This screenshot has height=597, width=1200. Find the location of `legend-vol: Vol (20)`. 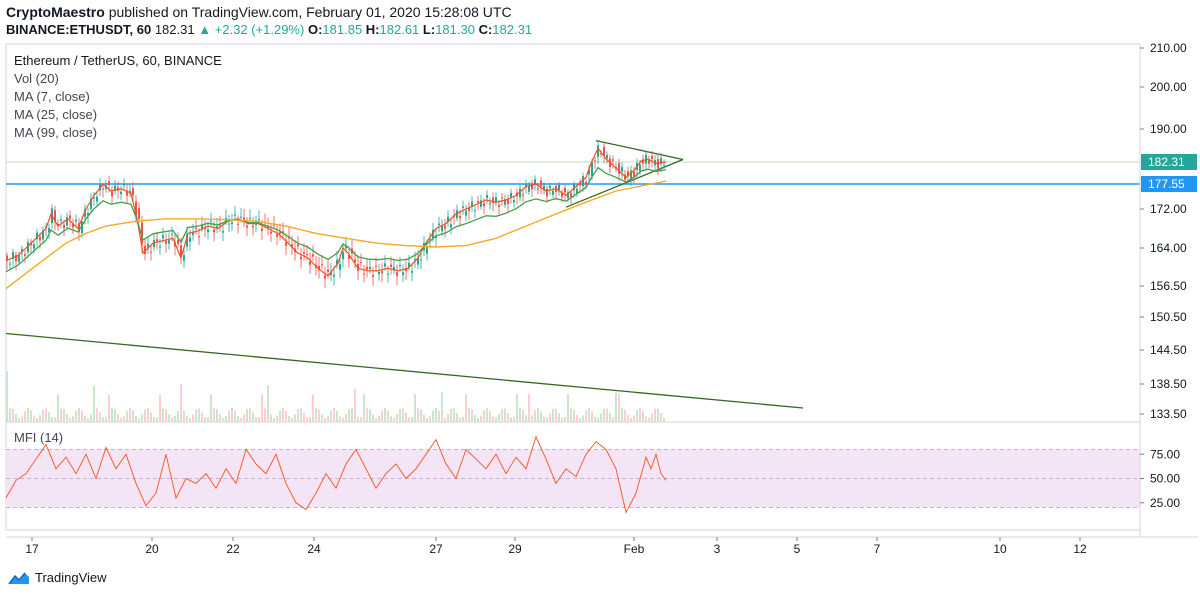

legend-vol: Vol (20) is located at coordinates (36, 78).